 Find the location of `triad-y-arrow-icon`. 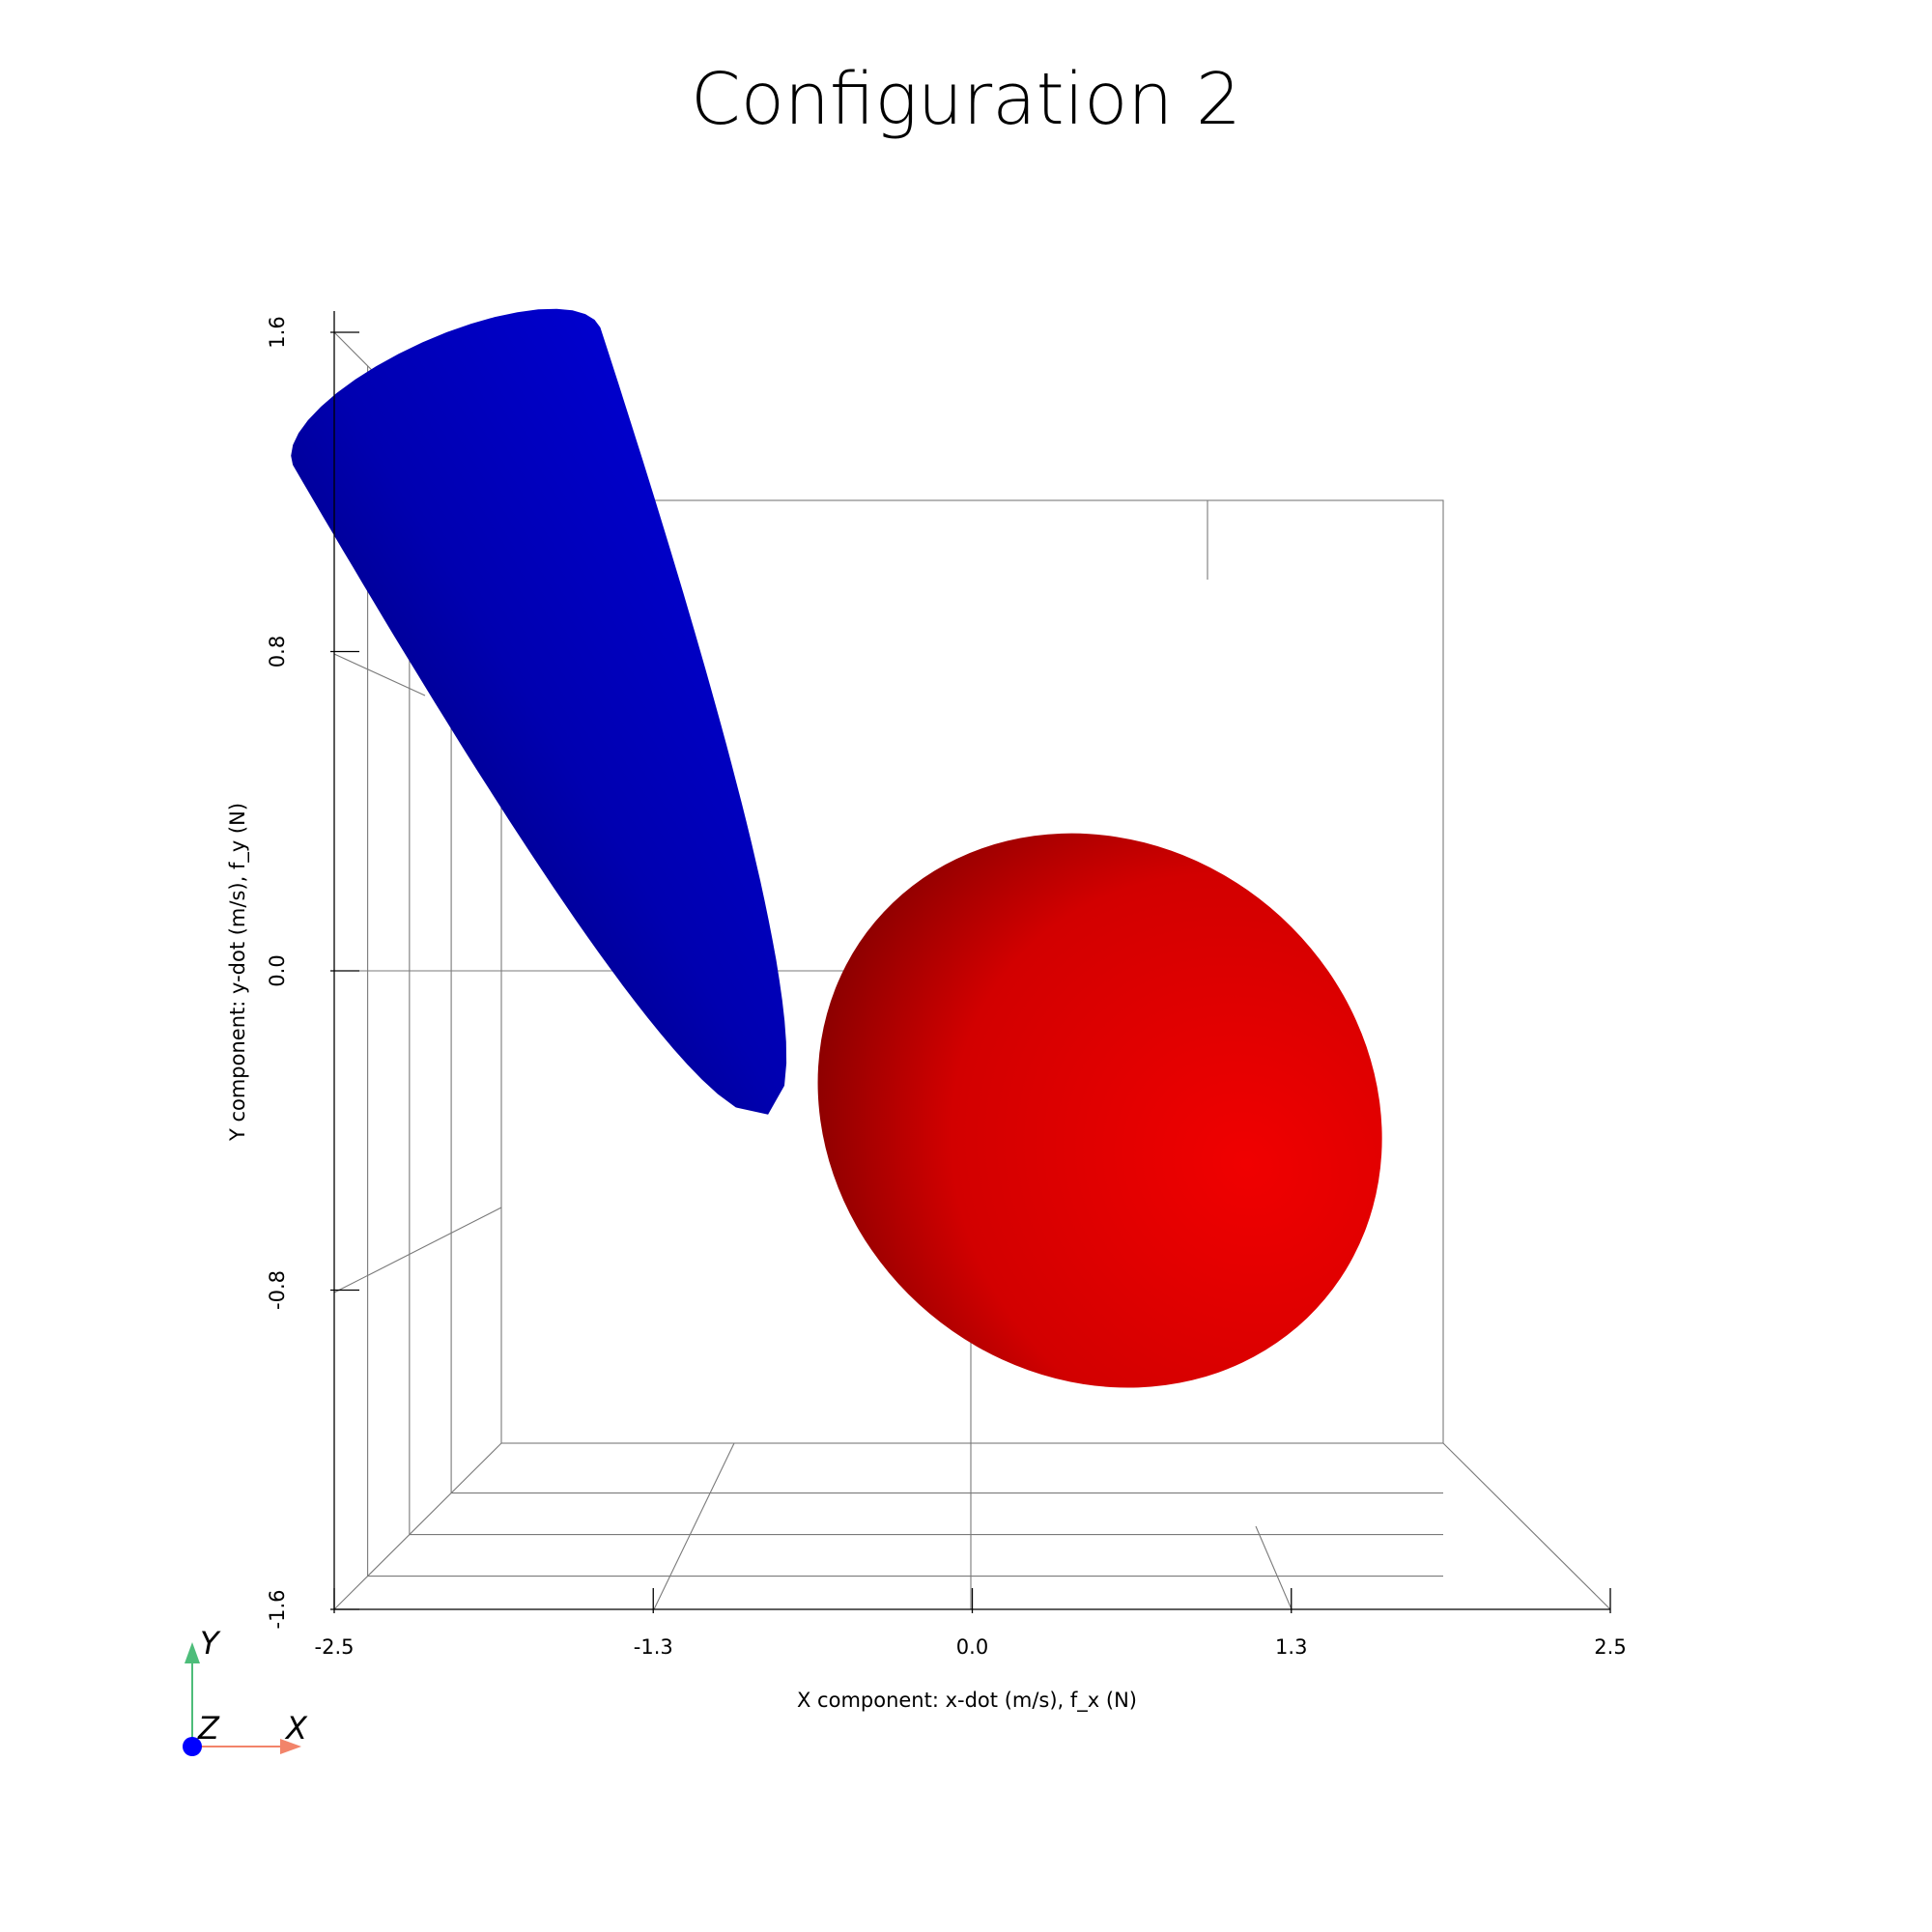

triad-y-arrow-icon is located at coordinates (192, 1652).